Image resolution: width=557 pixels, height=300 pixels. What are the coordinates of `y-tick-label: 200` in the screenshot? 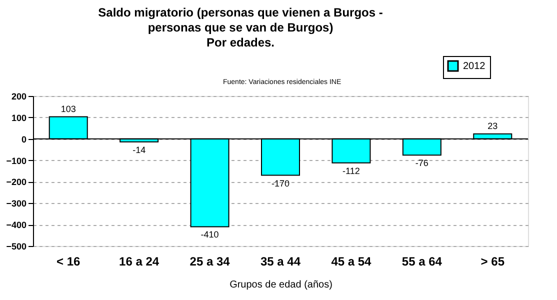 It's located at (18, 97).